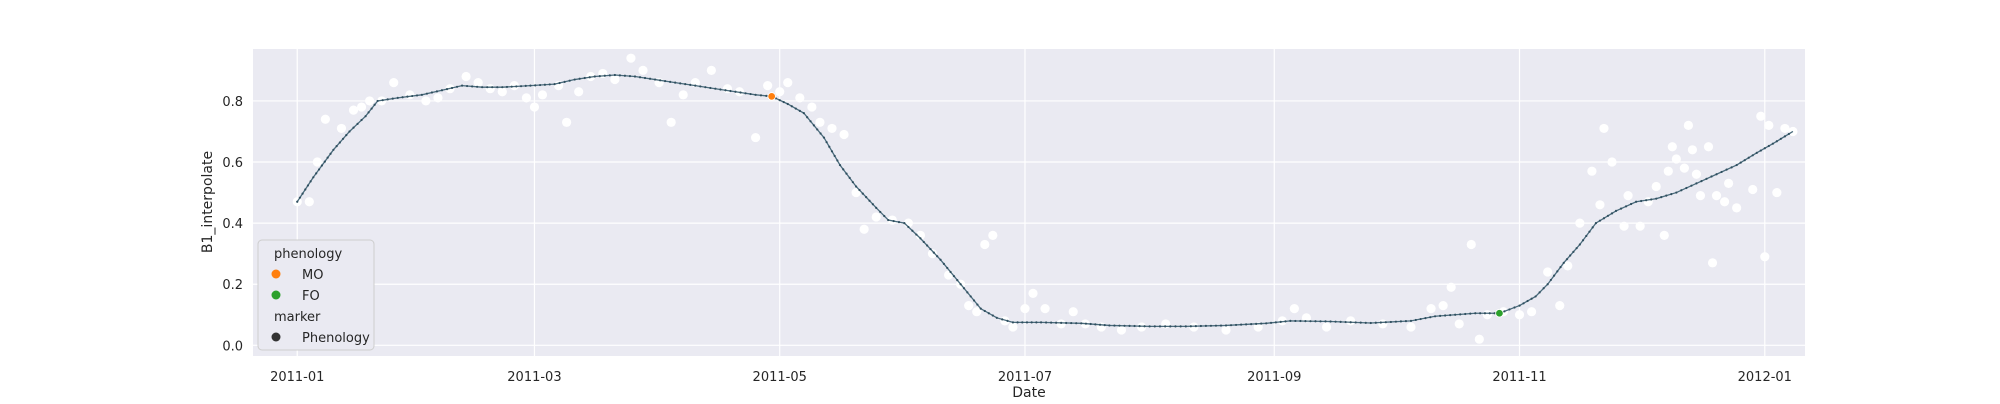  I want to click on fo-point, so click(1499, 313).